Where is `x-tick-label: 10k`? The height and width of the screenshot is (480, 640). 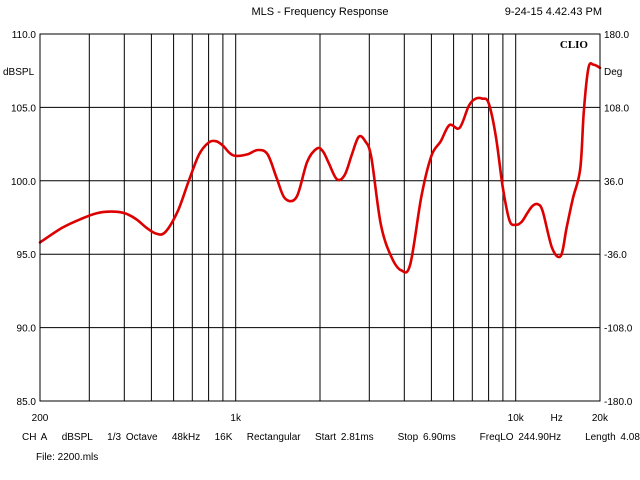 x-tick-label: 10k is located at coordinates (516, 418).